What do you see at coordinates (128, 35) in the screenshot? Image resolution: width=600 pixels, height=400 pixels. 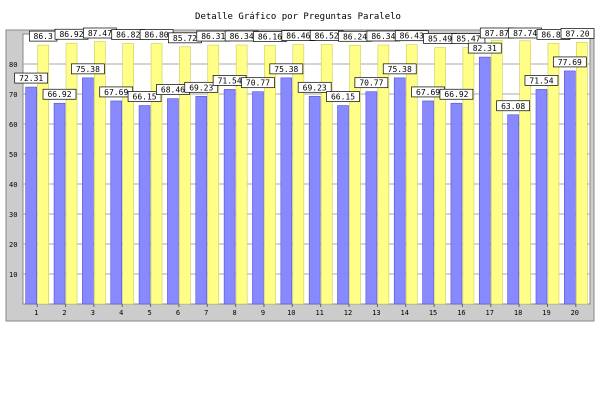 I see `data-label-text: 86.82` at bounding box center [128, 35].